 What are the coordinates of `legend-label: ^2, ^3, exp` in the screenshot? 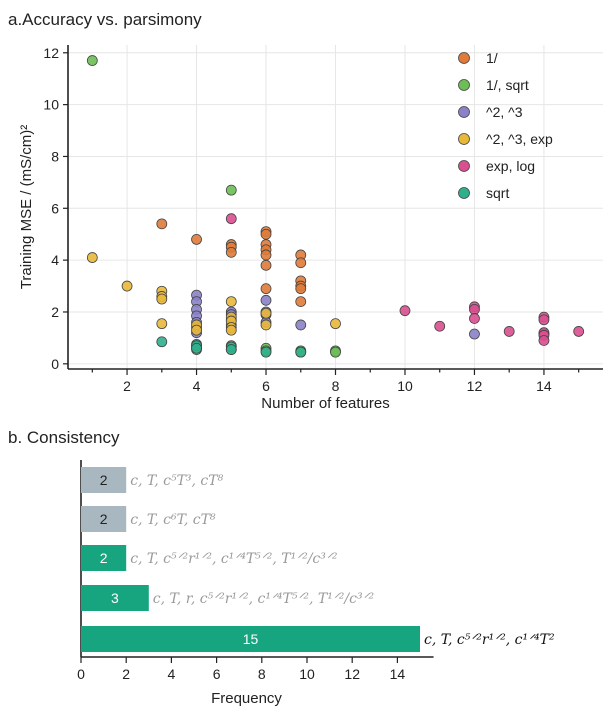 It's located at (519, 139).